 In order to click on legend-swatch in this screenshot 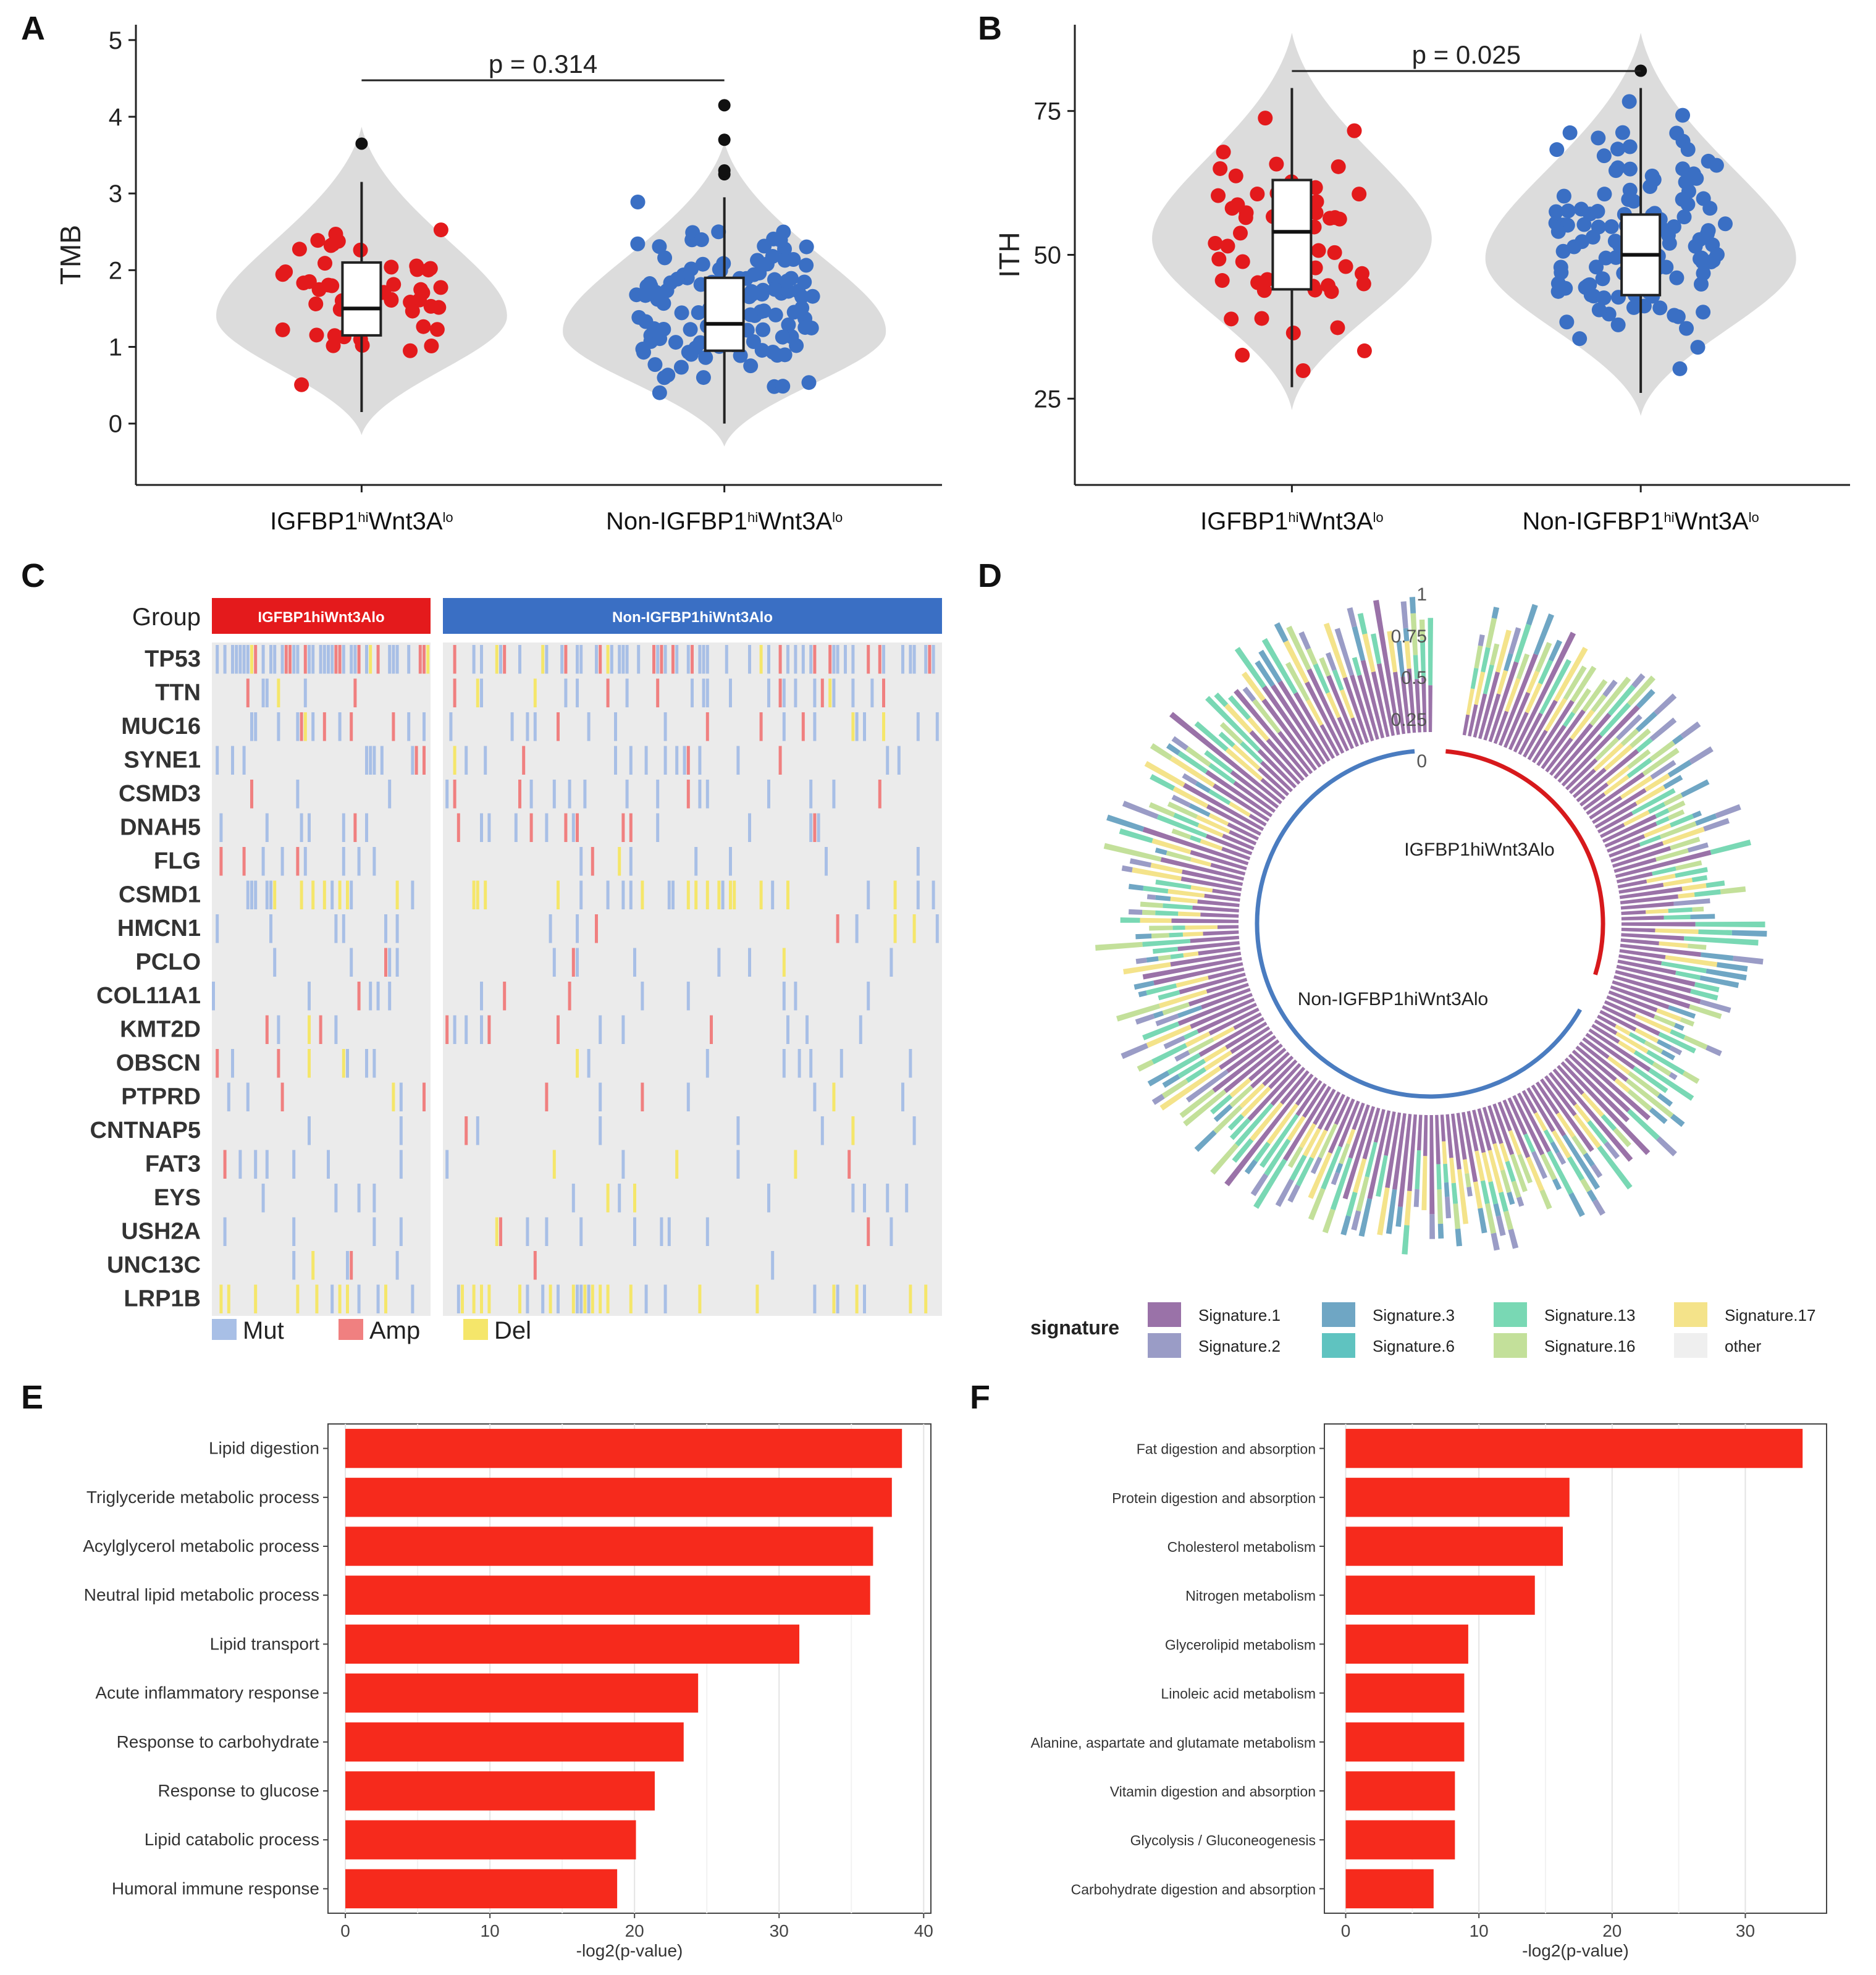, I will do `click(351, 1329)`.